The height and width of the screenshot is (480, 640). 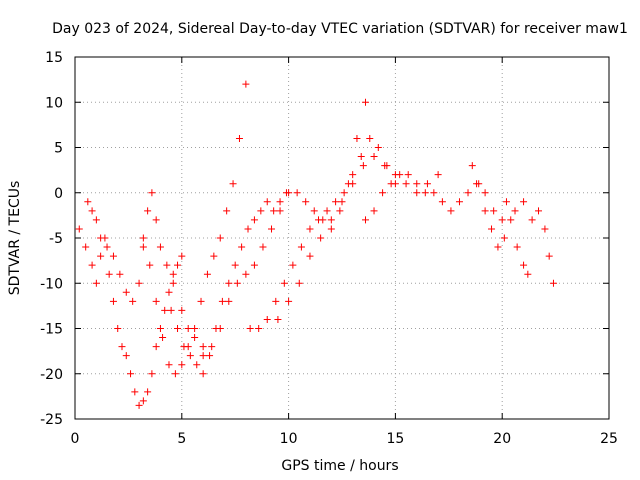 What do you see at coordinates (54, 103) in the screenshot?
I see `y-tick-label: 10` at bounding box center [54, 103].